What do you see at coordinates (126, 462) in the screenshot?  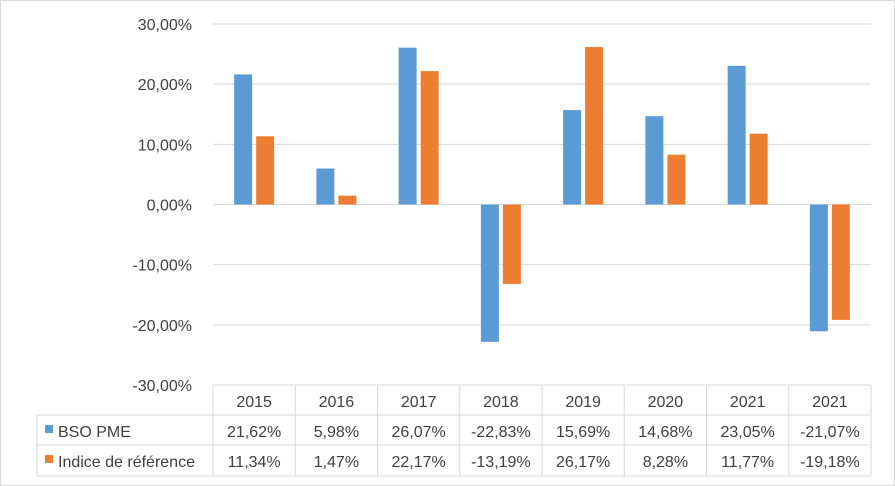 I see `legend-label: Indice de référence` at bounding box center [126, 462].